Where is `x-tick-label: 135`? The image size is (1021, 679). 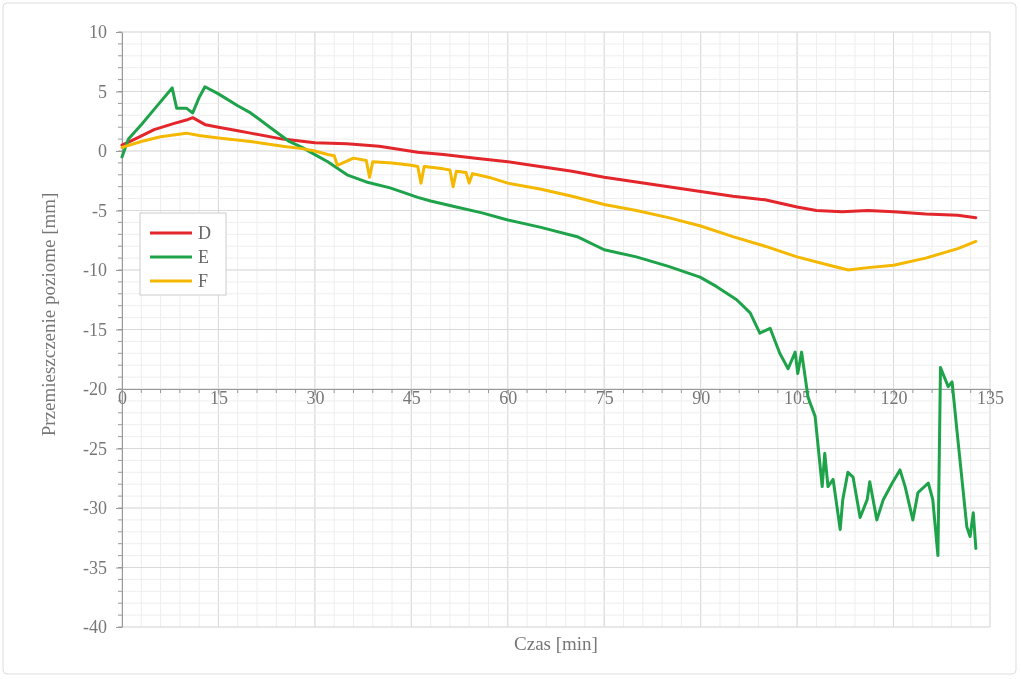
x-tick-label: 135 is located at coordinates (990, 398).